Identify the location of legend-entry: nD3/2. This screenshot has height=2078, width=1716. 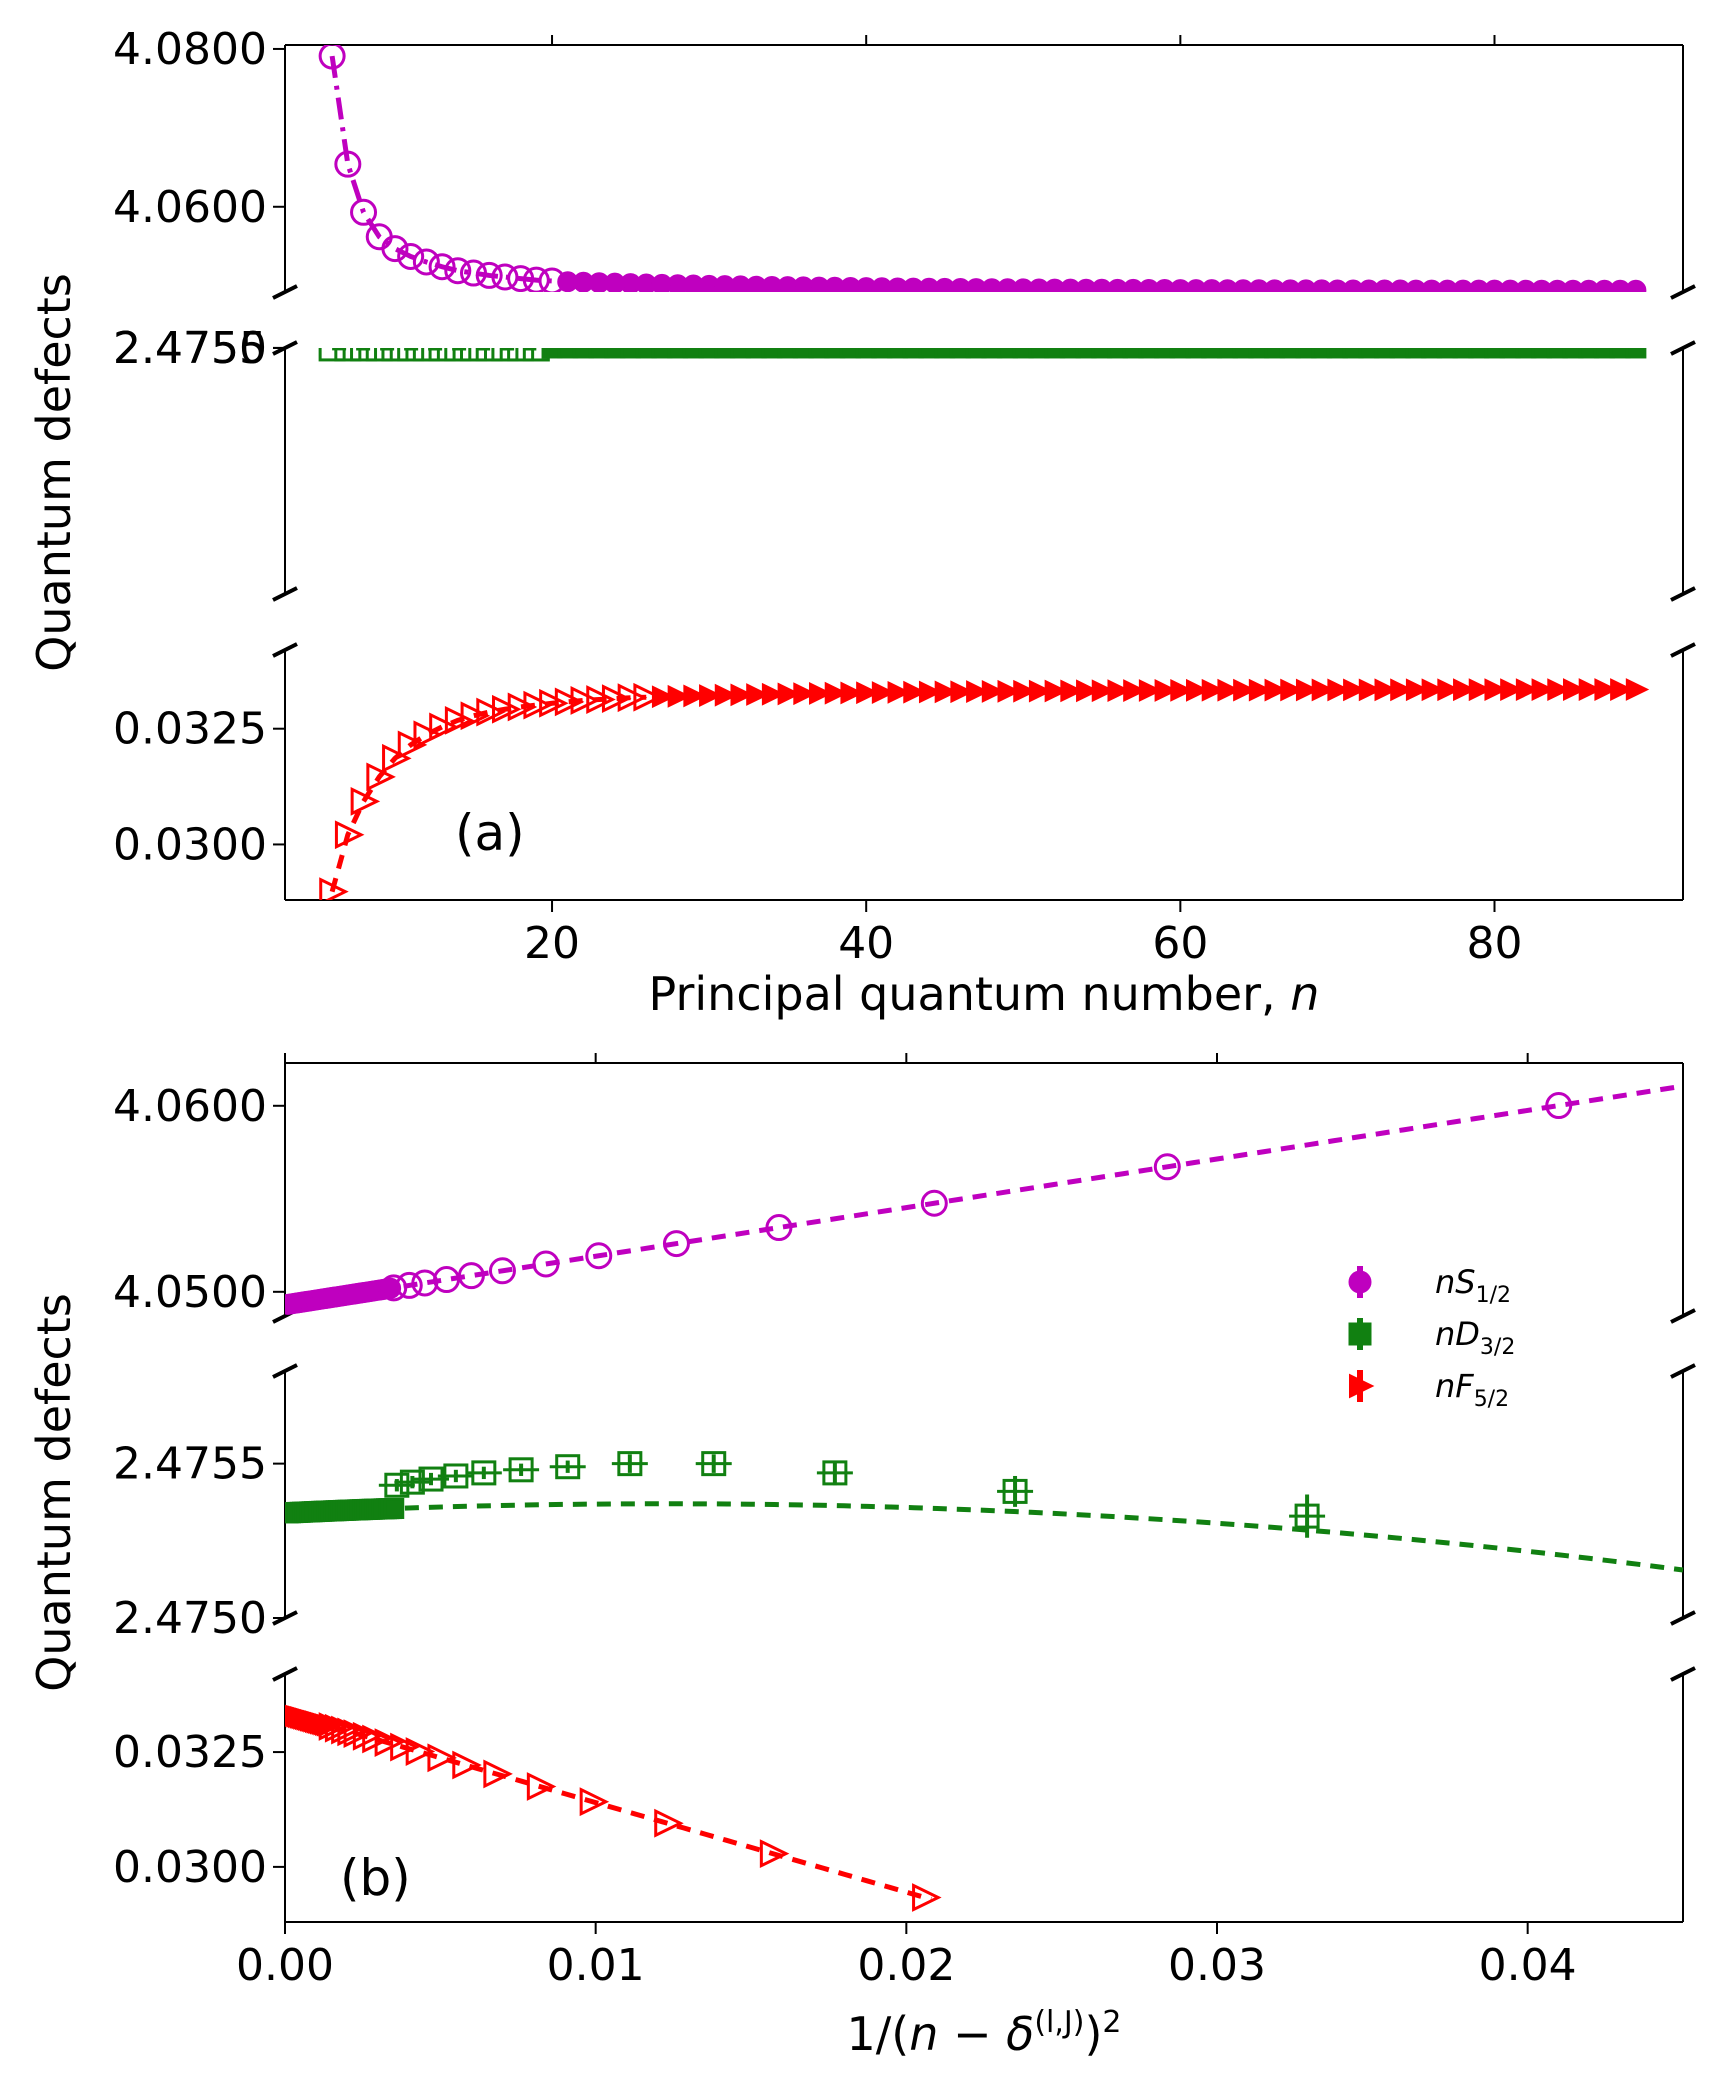
(1431, 1337).